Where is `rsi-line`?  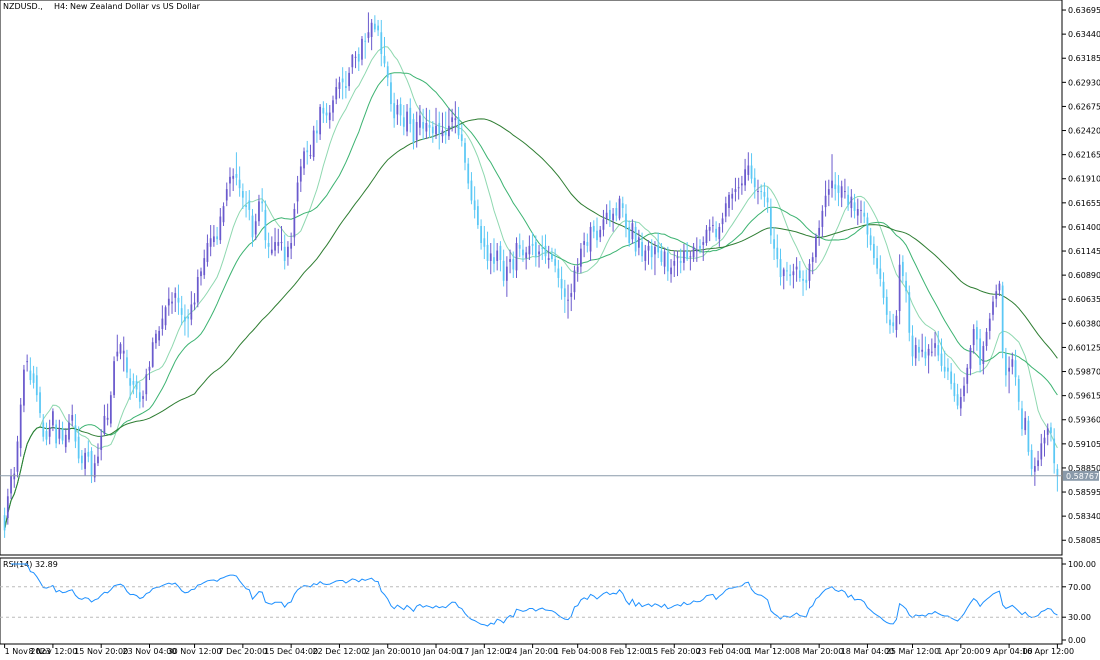
rsi-line is located at coordinates (534, 595).